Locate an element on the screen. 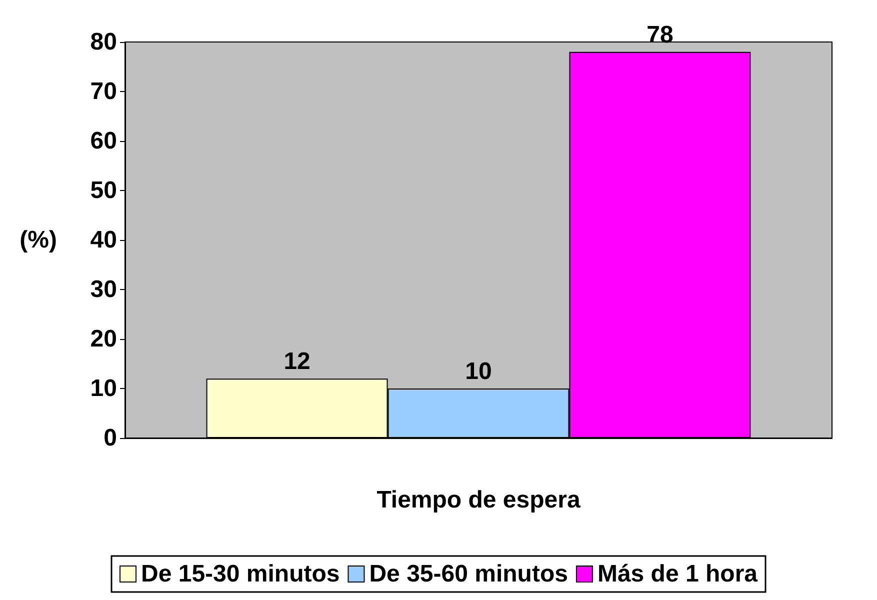 The image size is (877, 600). y-tick-label: 10 is located at coordinates (103, 388).